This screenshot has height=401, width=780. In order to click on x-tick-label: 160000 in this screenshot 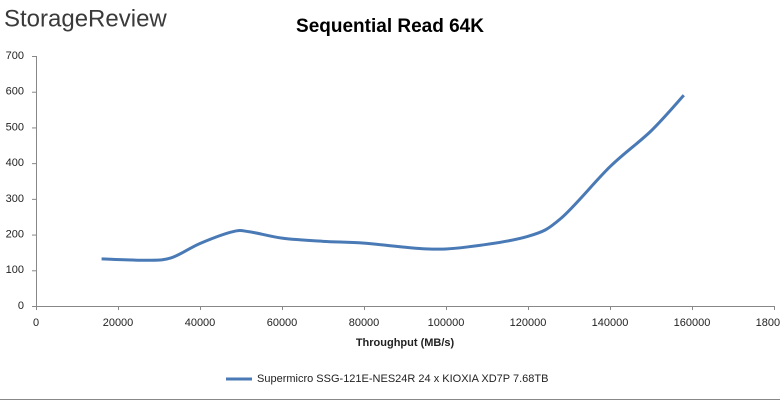, I will do `click(692, 323)`.